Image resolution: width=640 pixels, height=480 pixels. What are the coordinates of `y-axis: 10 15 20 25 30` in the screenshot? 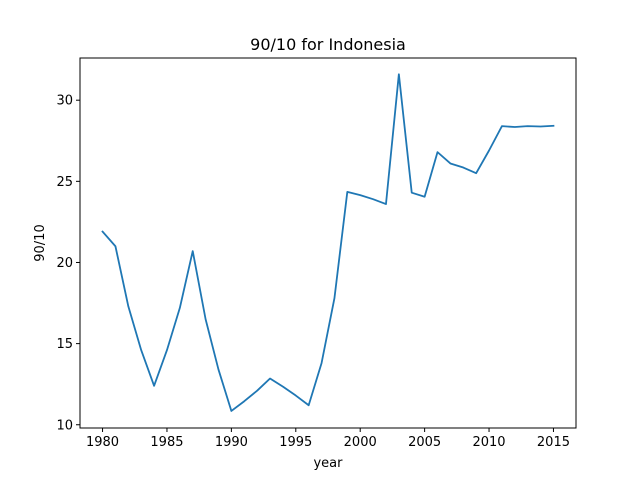 It's located at (68, 263).